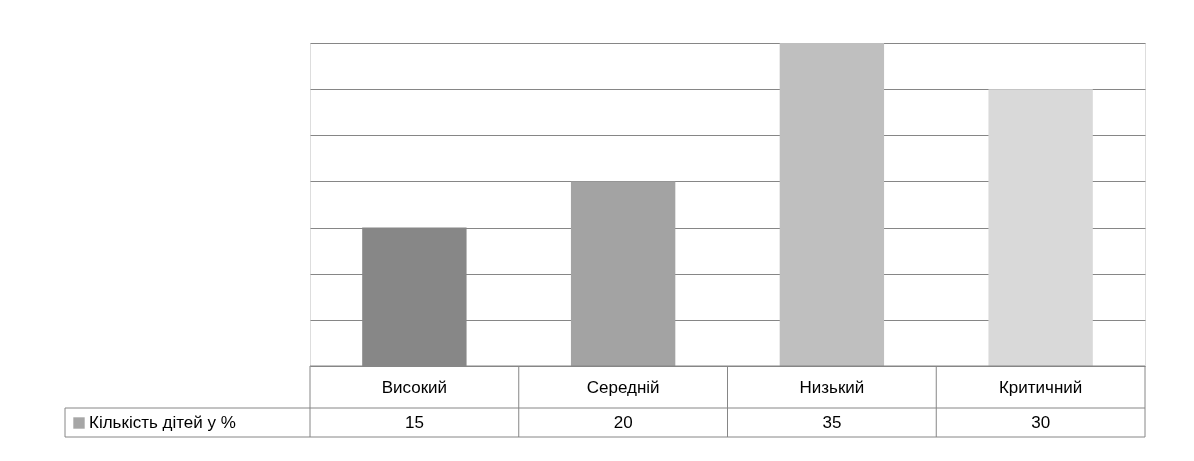  What do you see at coordinates (832, 387) in the screenshot?
I see `x-tick-label: Низький` at bounding box center [832, 387].